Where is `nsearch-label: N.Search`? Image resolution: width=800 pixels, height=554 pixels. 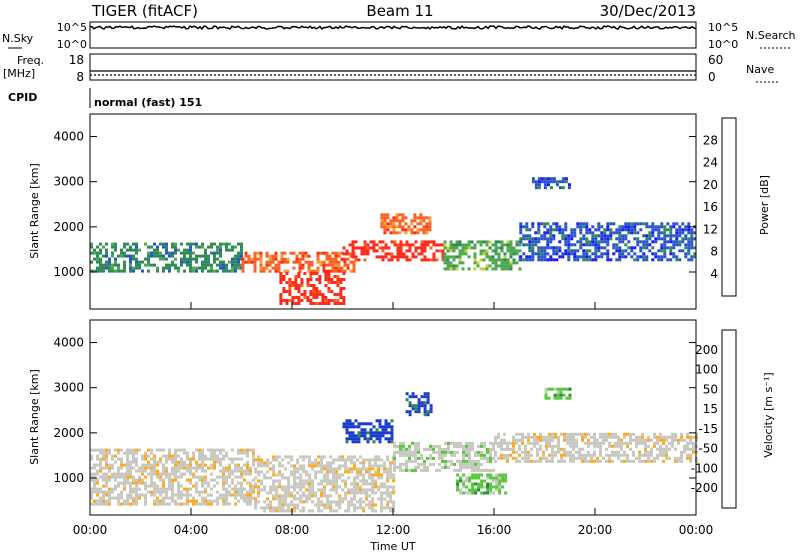
nsearch-label: N.Search is located at coordinates (771, 35).